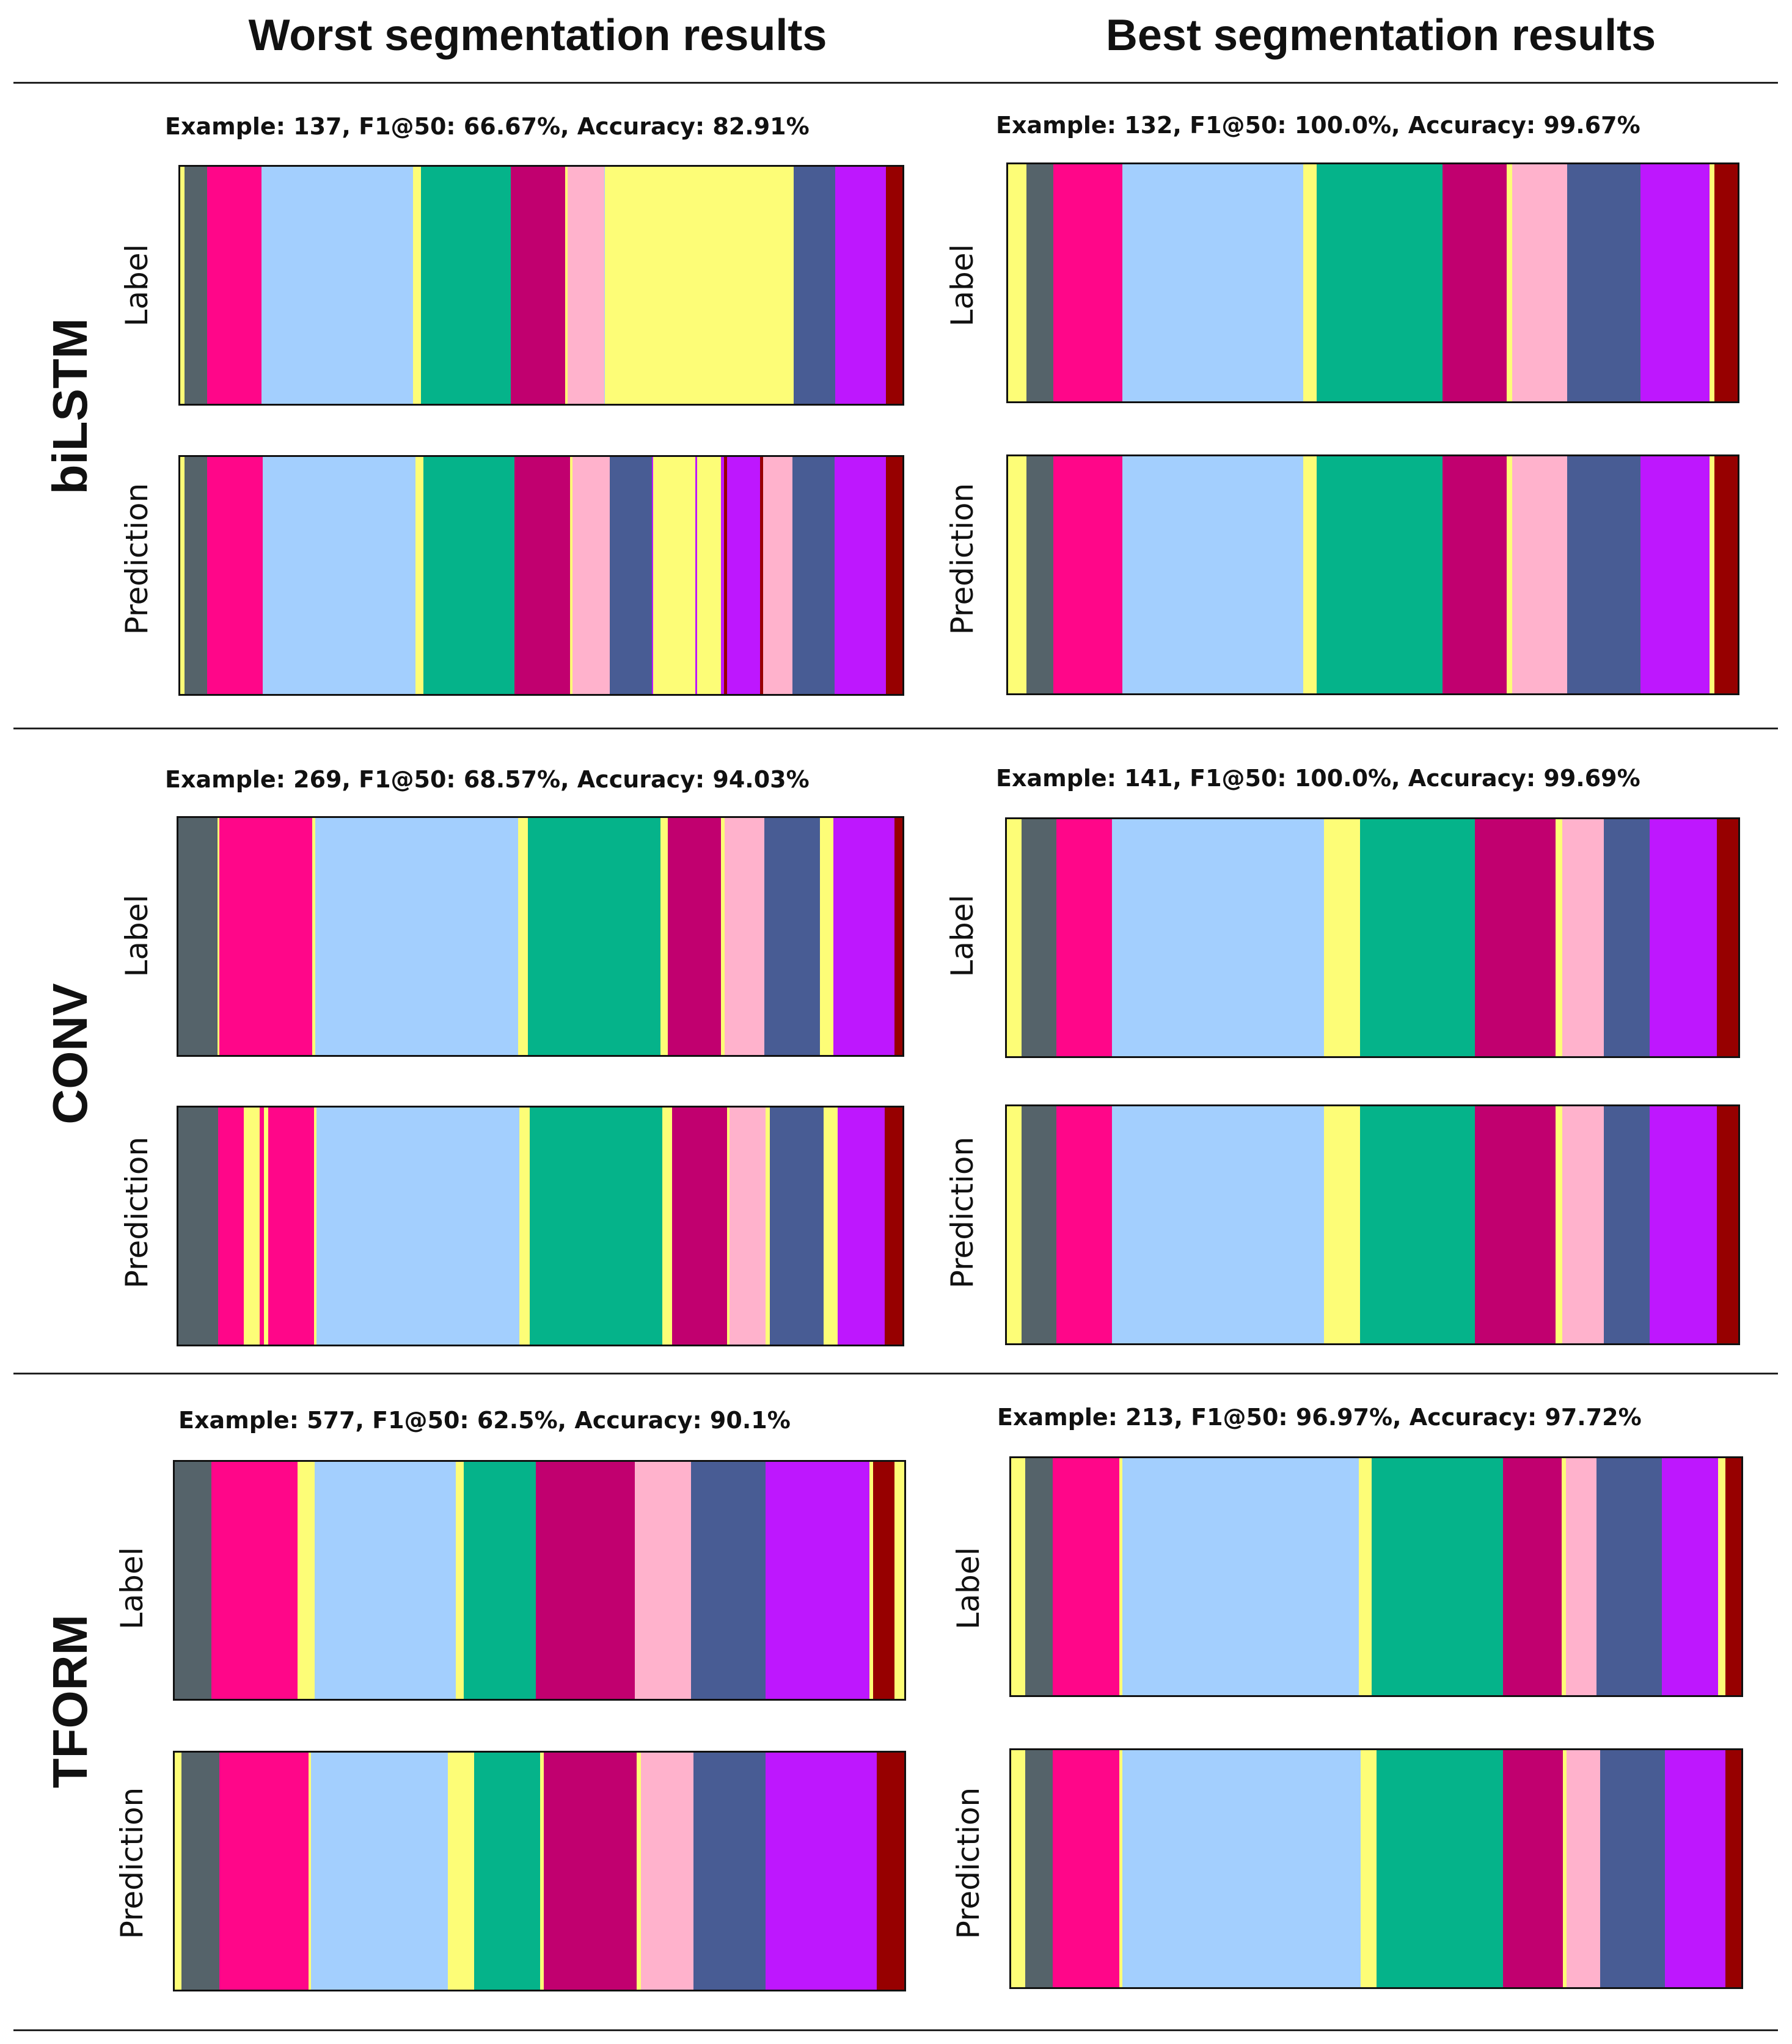 This screenshot has width=1792, height=2044. I want to click on divider-conv-tform, so click(895, 1374).